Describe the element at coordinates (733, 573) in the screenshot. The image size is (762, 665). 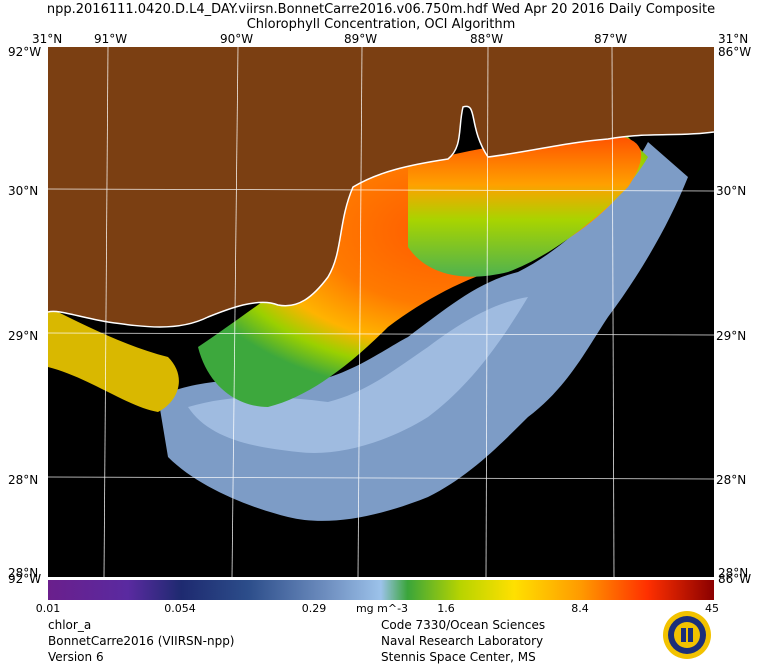
I see `corner-label-bottom-right: 28°N` at that location.